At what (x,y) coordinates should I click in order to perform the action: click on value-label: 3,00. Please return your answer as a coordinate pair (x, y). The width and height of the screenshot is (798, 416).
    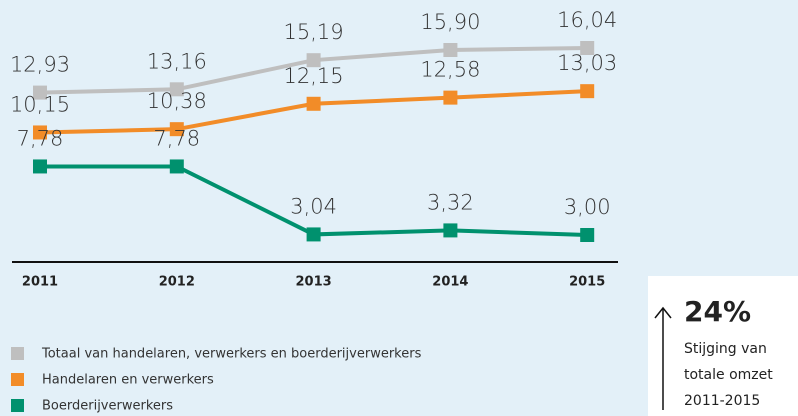
    Looking at the image, I should click on (587, 207).